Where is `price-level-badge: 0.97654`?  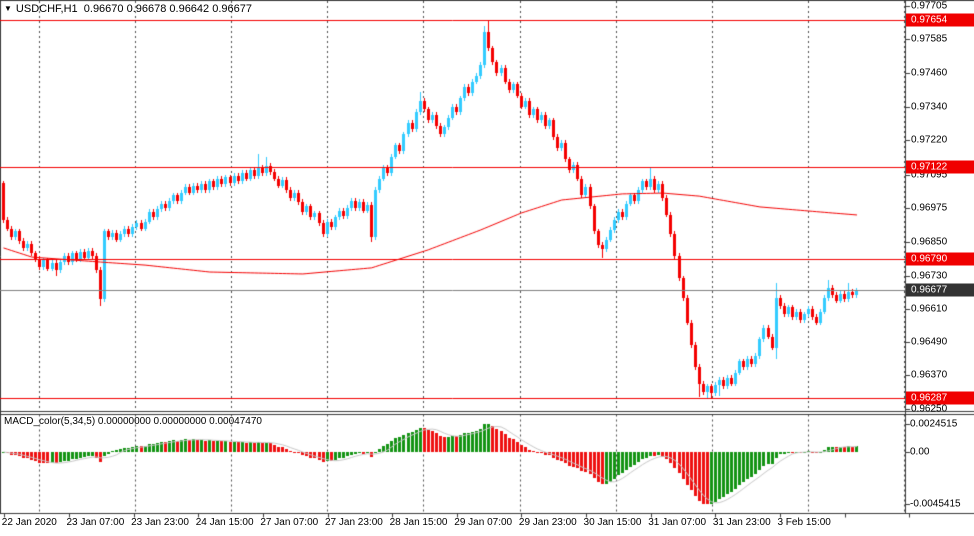
price-level-badge: 0.97654 is located at coordinates (940, 20).